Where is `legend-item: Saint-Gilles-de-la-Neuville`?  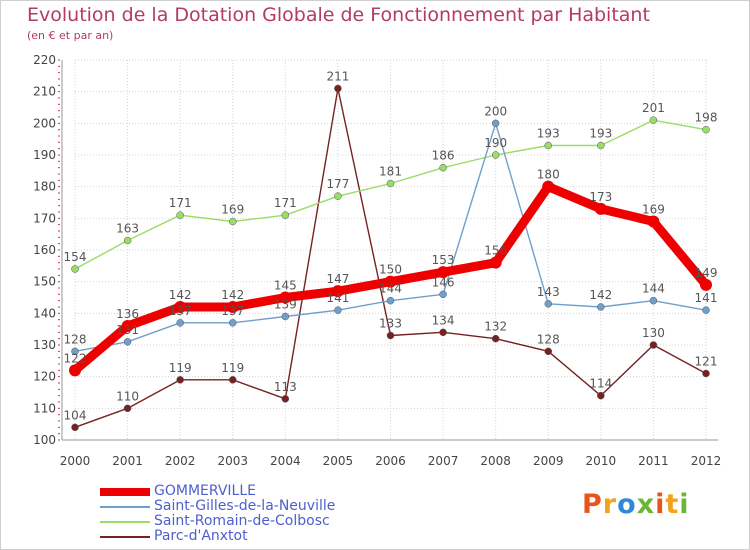
legend-item: Saint-Gilles-de-la-Neuville is located at coordinates (217, 506).